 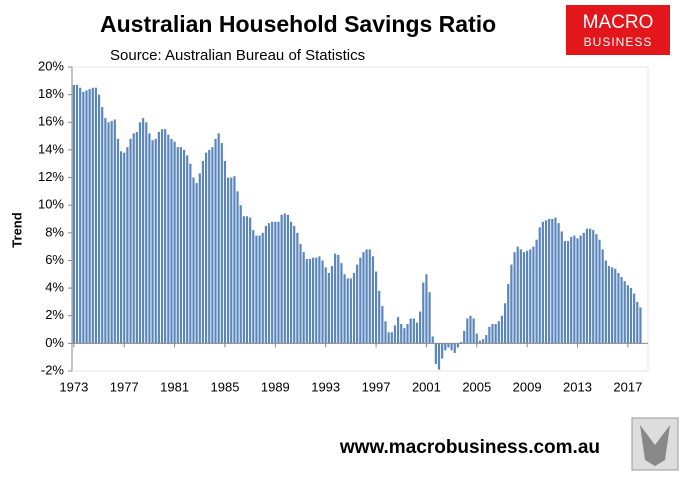 What do you see at coordinates (54, 259) in the screenshot?
I see `y-tick-label: 6%` at bounding box center [54, 259].